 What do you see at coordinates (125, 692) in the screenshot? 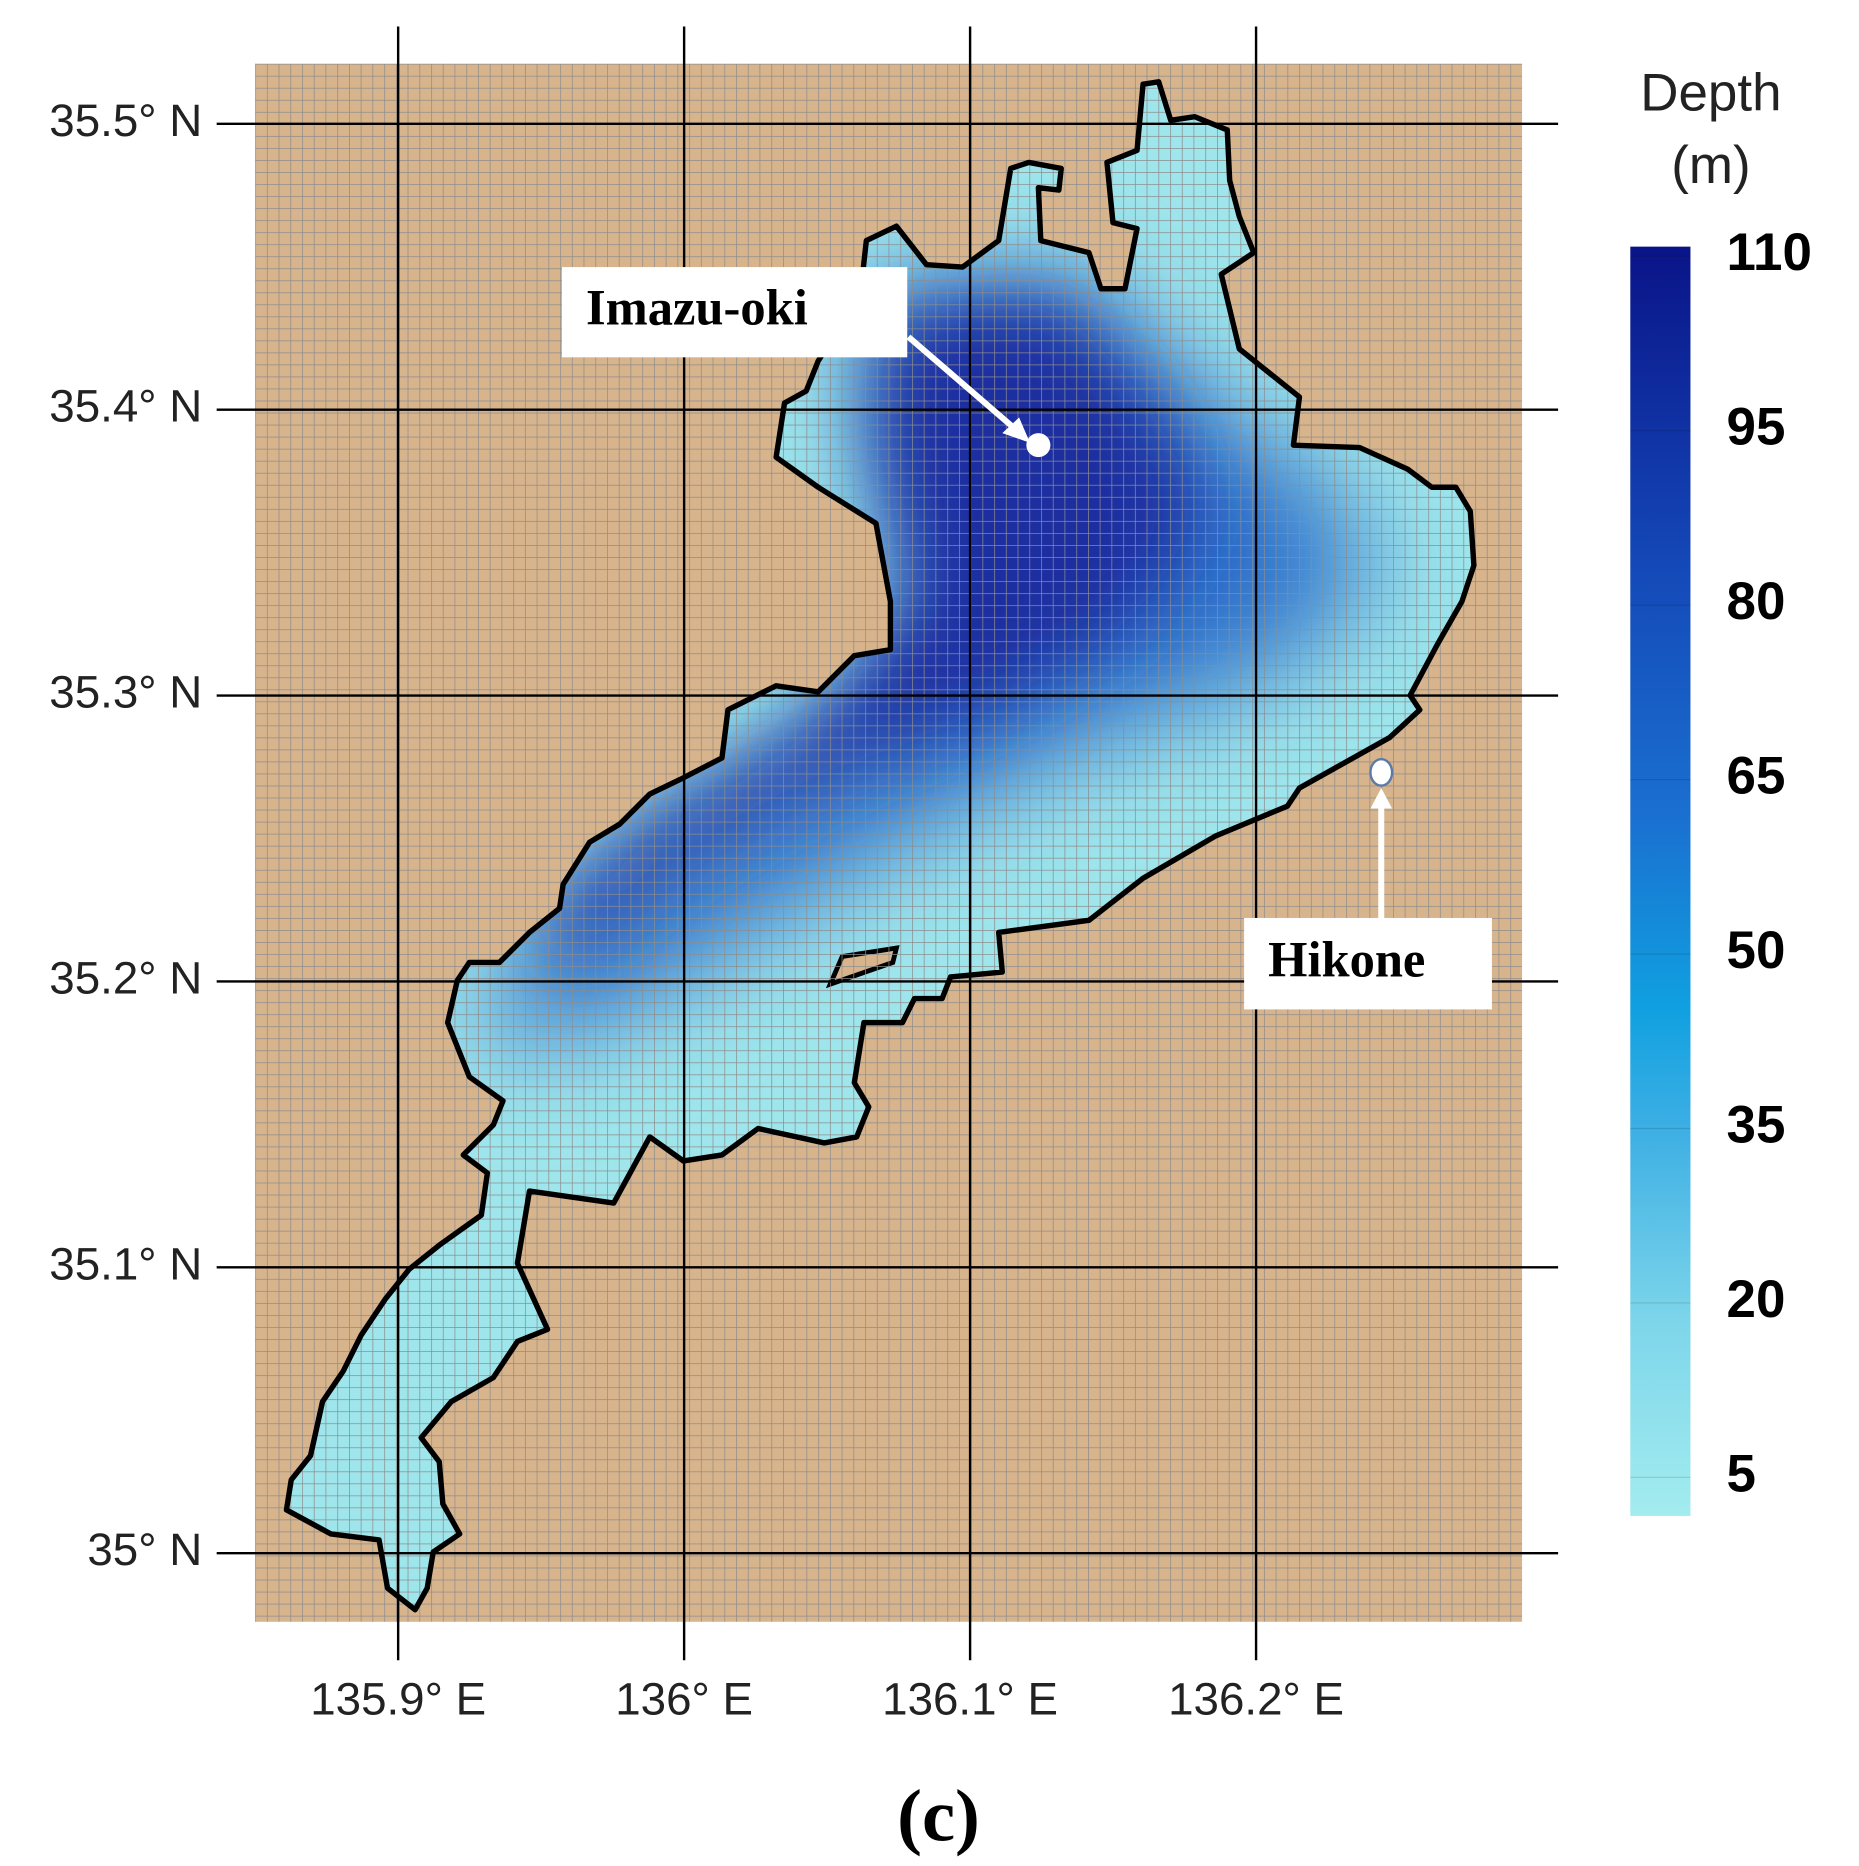
I see `y-tick-label: 35.3° N` at bounding box center [125, 692].